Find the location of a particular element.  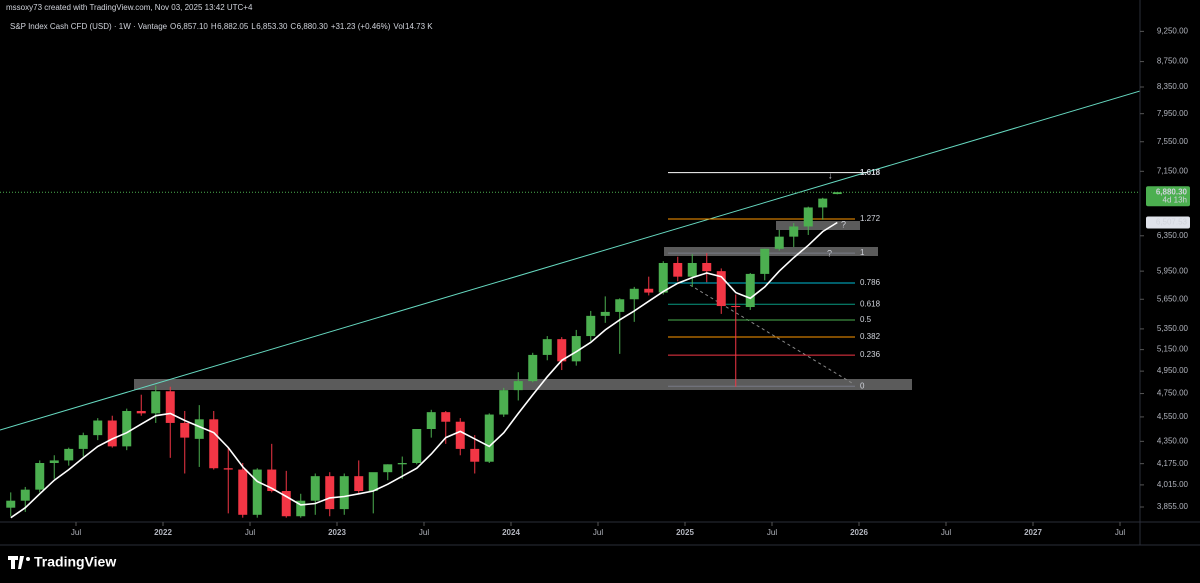

y-tick-label: 7,950.00 is located at coordinates (1173, 113).